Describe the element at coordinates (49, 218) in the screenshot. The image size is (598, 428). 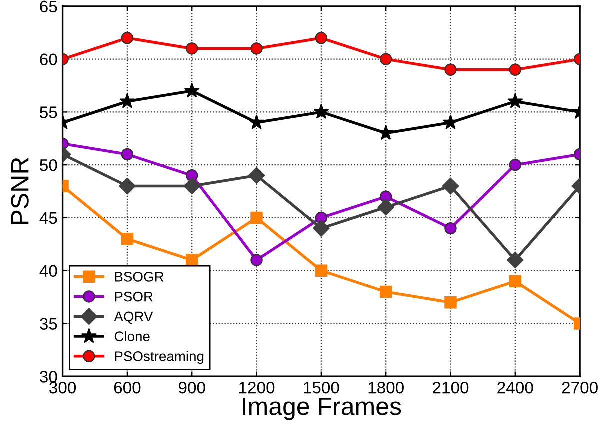
I see `y-tick-label: 45` at that location.